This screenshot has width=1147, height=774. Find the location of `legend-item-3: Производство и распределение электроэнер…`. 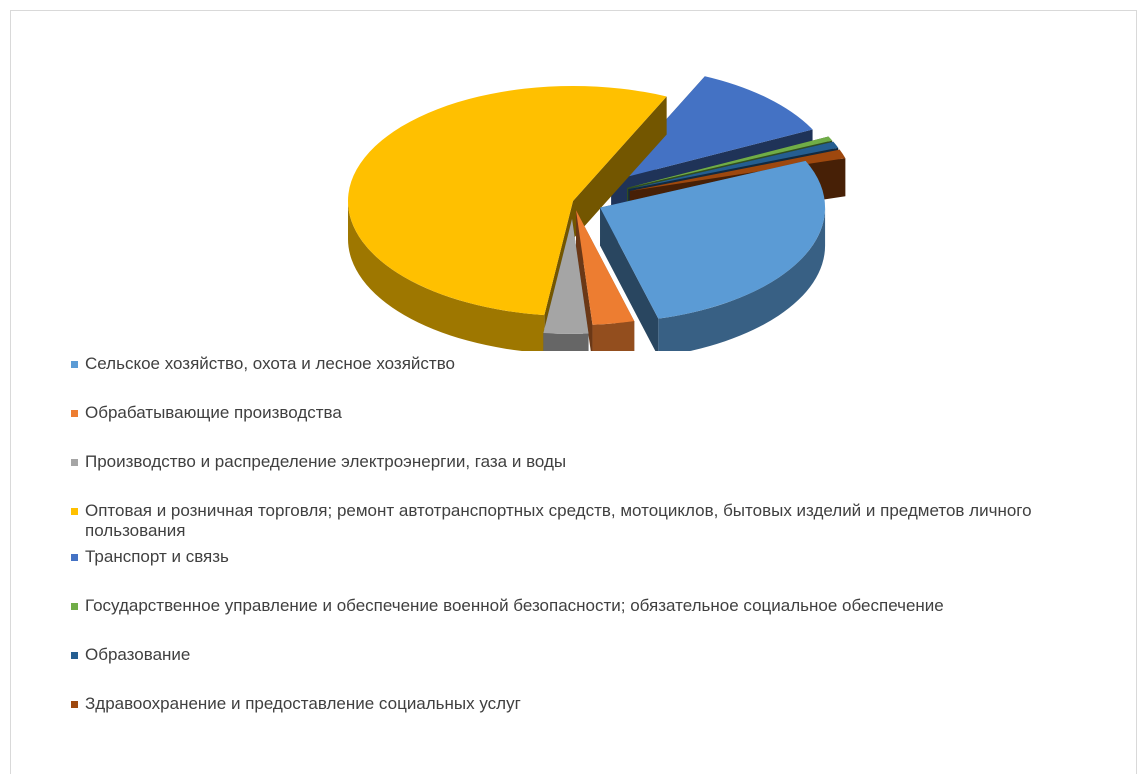

legend-item-3: Производство и распределение электроэнер… is located at coordinates (601, 462).